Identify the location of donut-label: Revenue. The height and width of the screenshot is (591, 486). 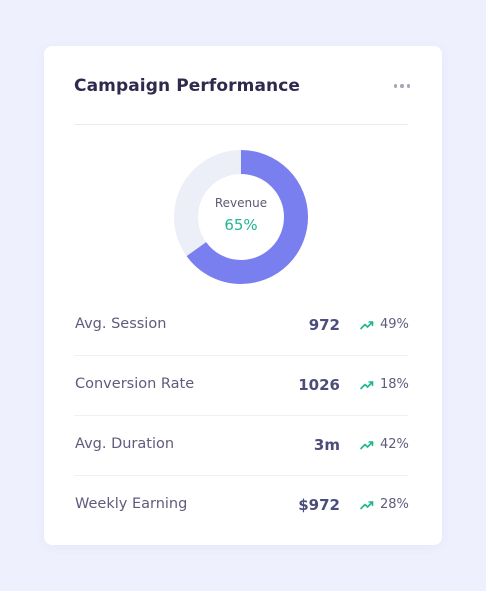
(241, 203).